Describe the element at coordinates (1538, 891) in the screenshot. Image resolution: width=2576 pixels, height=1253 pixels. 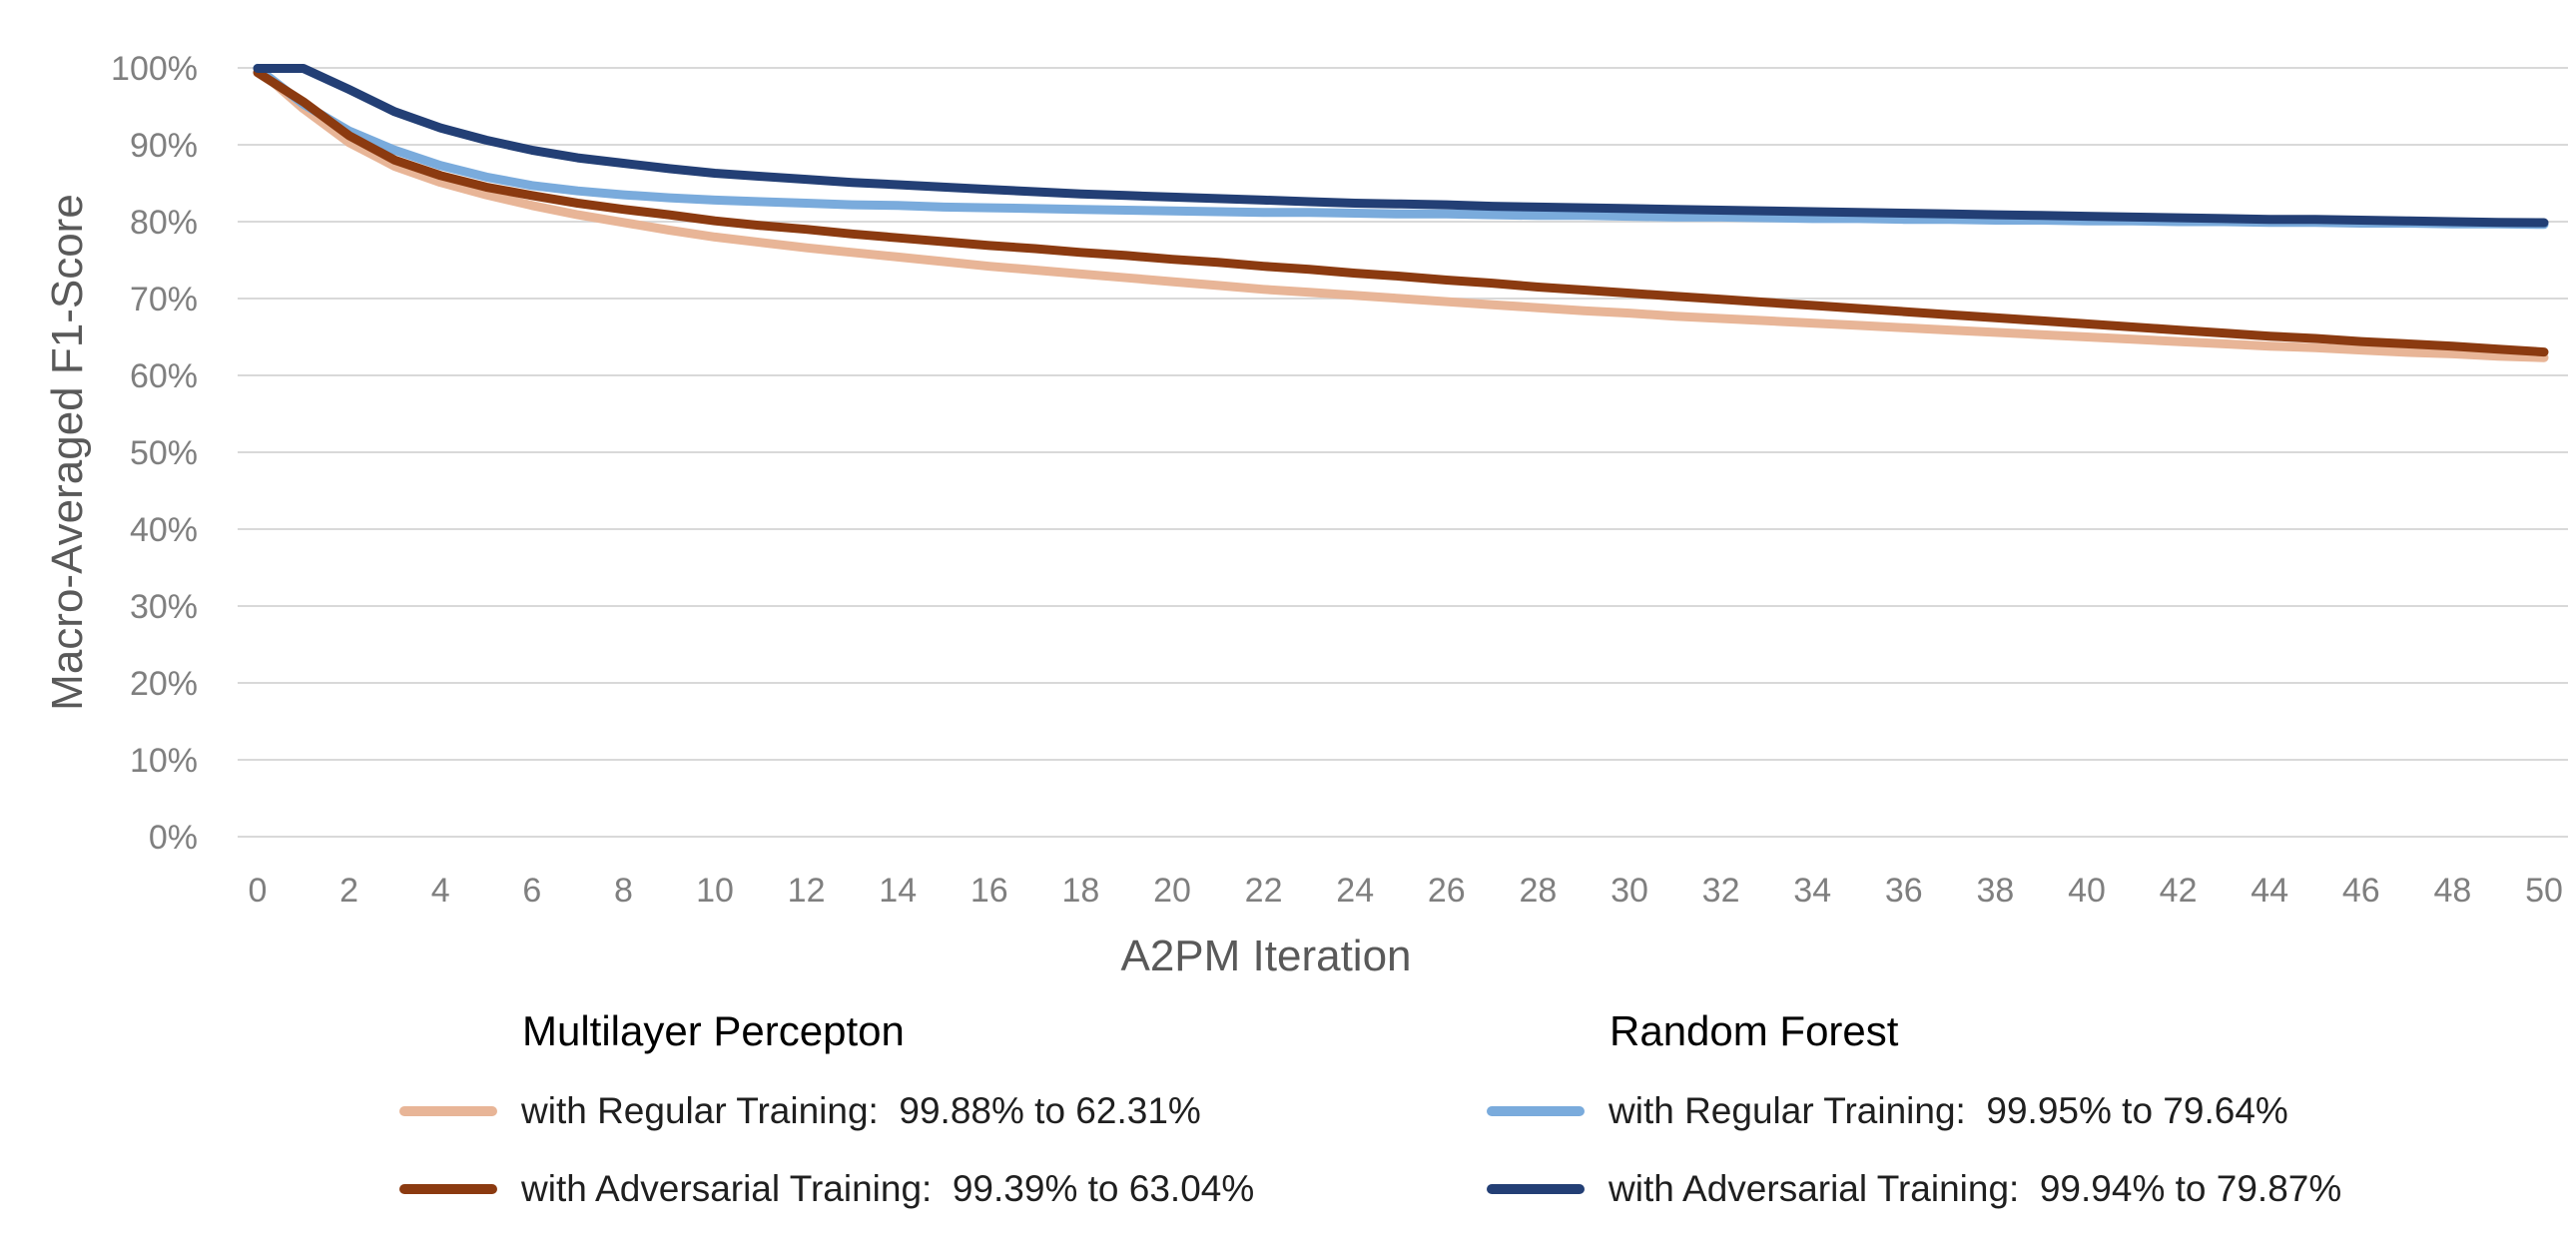
I see `x-tick-label: 28` at that location.